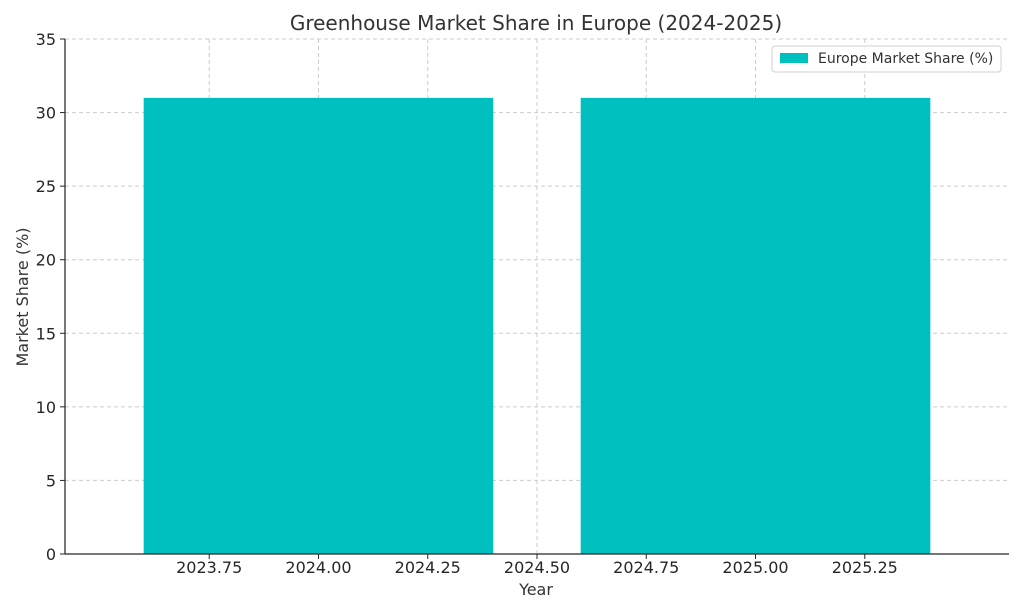  I want to click on legend-frame, so click(886, 59).